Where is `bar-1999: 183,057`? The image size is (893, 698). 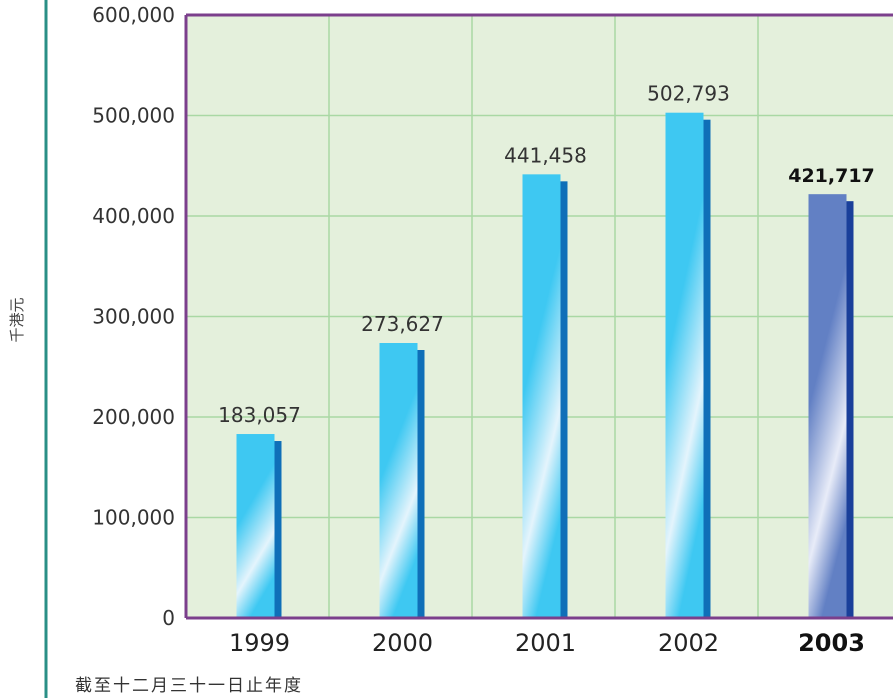
bar-1999: 183,057 is located at coordinates (259, 510).